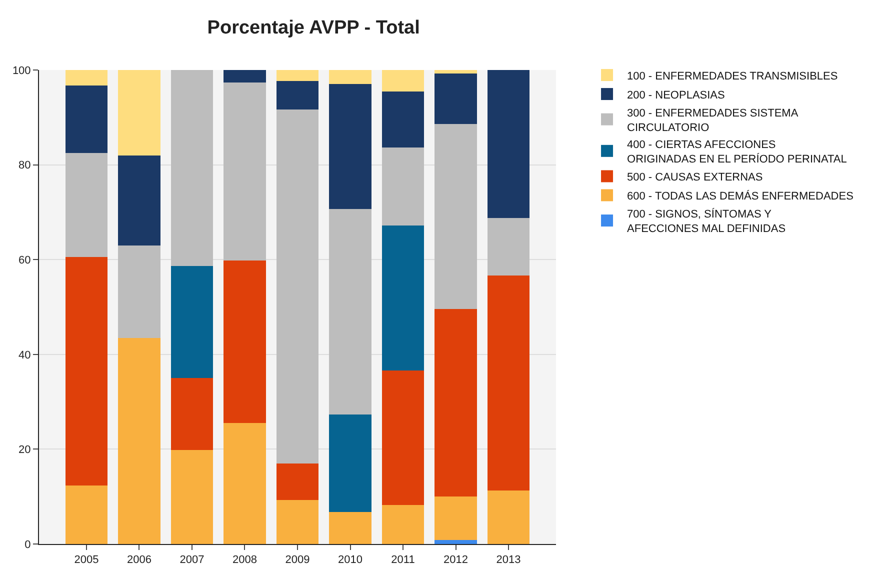  What do you see at coordinates (706, 221) in the screenshot?
I see `legend-label: 700 - SIGNOS, SÍNTOMAS Y AFECCIONES MAL DEFINIDAS` at bounding box center [706, 221].